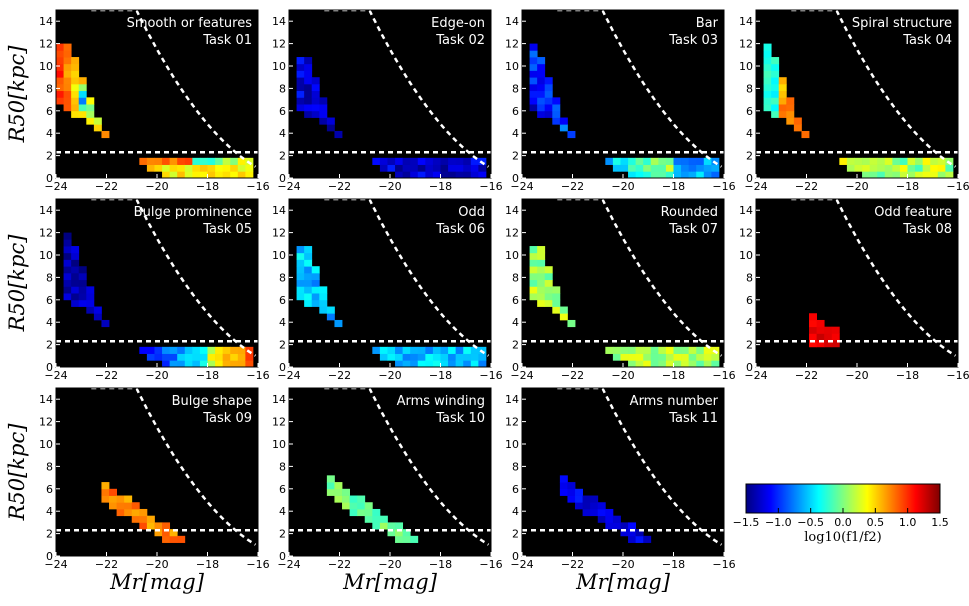 This screenshot has width=969, height=606. What do you see at coordinates (623, 582) in the screenshot?
I see `x-axis-label: Mr[mag]` at bounding box center [623, 582].